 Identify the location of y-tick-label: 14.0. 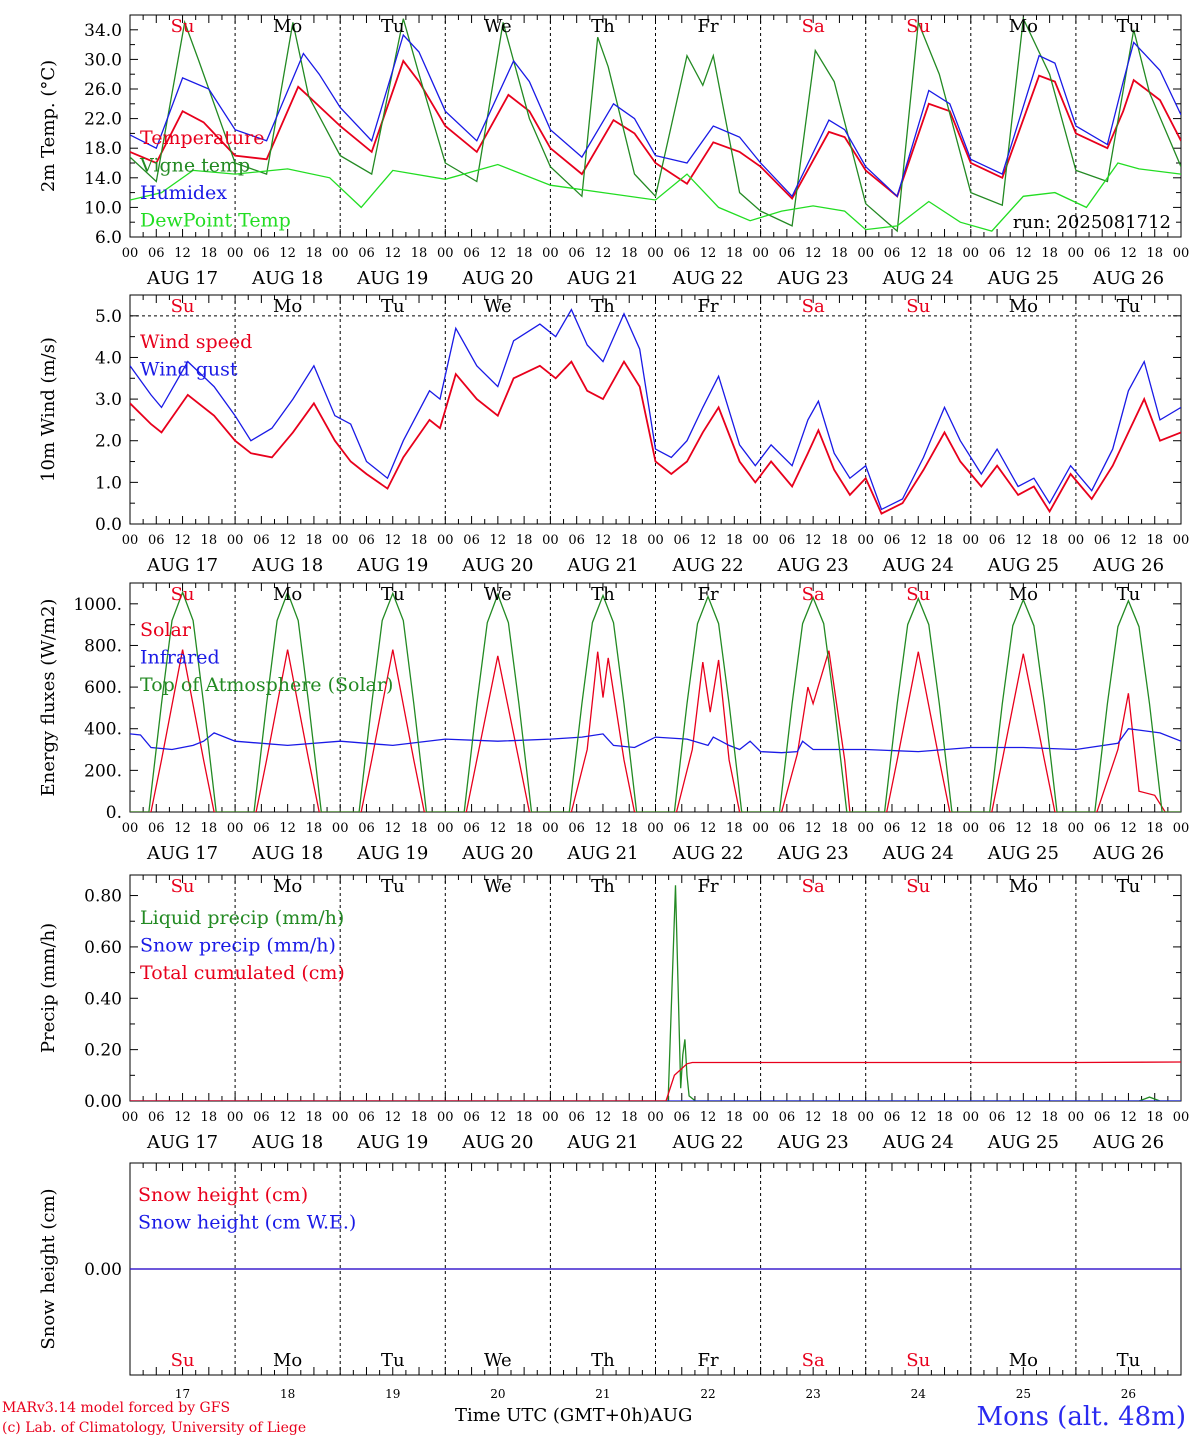
(103, 179).